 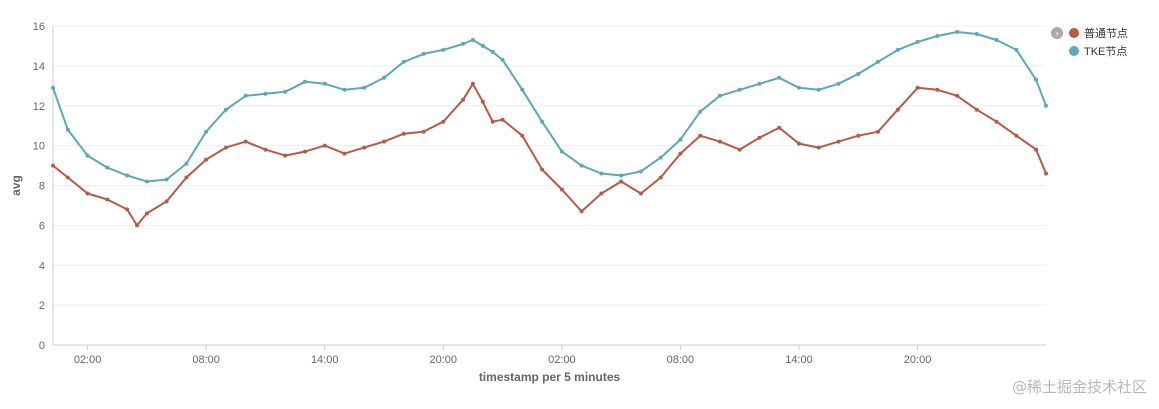 I want to click on legend-item-series2: TKE节点, so click(x=1090, y=51).